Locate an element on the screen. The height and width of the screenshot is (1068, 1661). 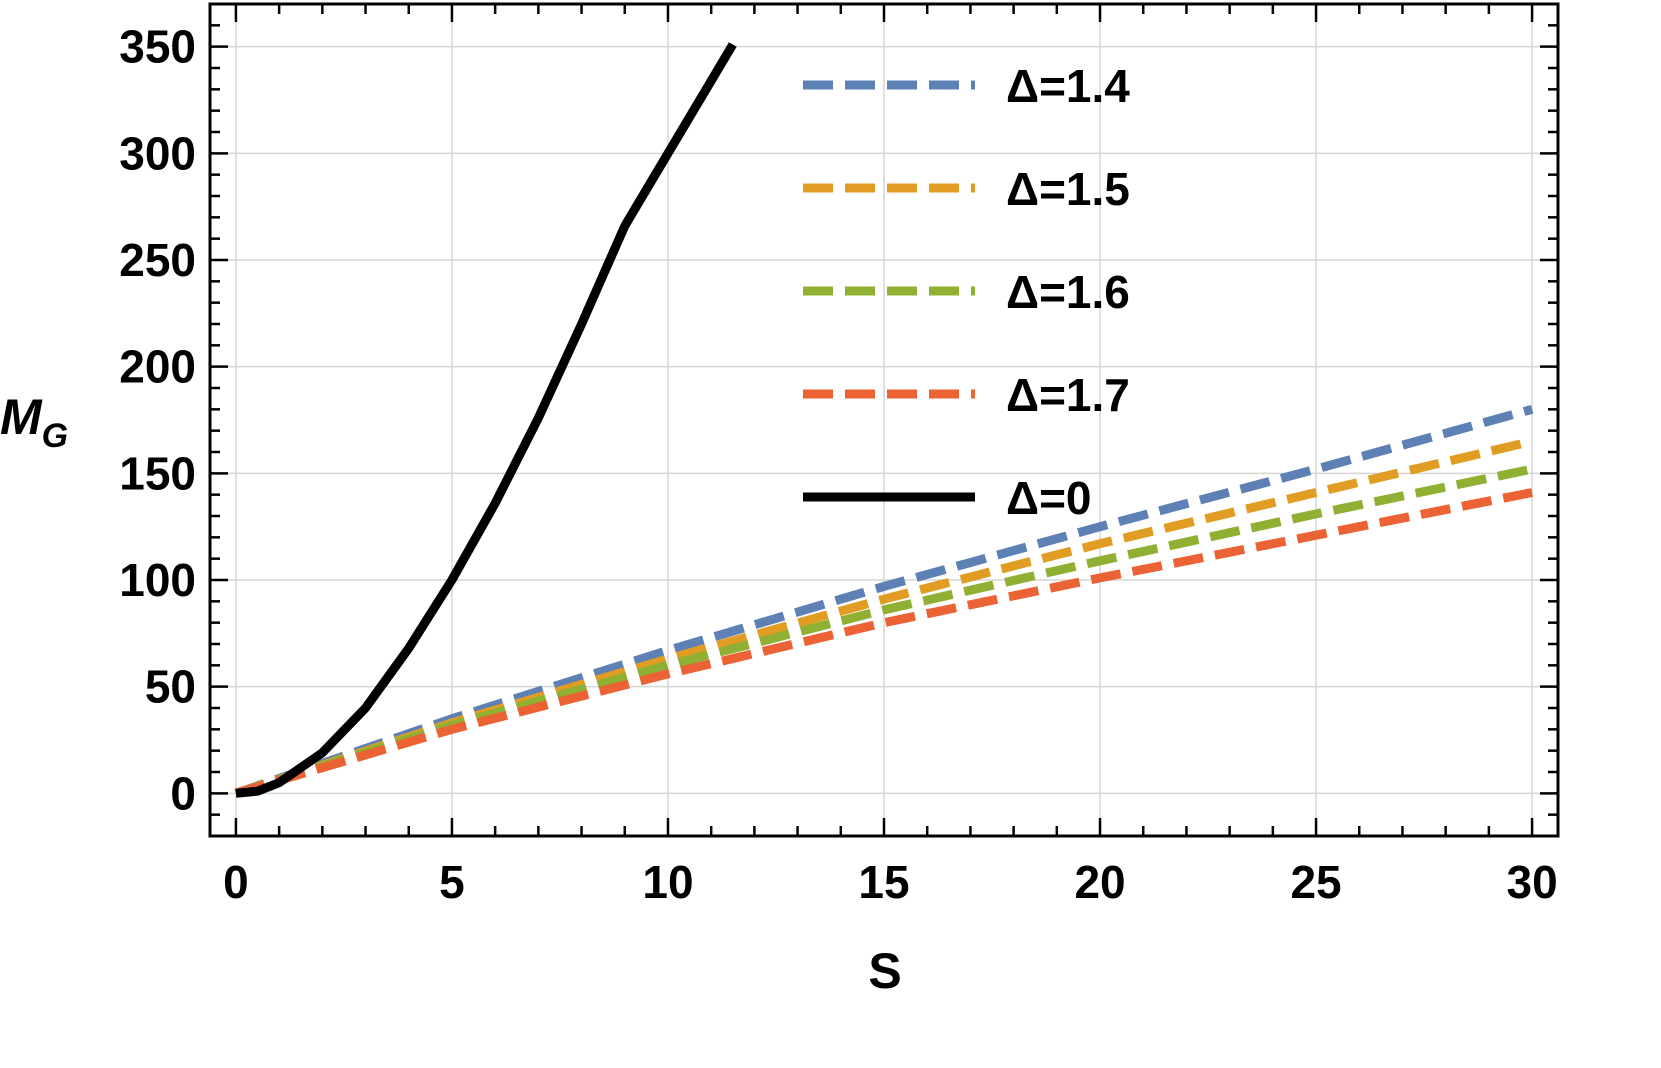
legend-label: Δ=1.7 is located at coordinates (1068, 395).